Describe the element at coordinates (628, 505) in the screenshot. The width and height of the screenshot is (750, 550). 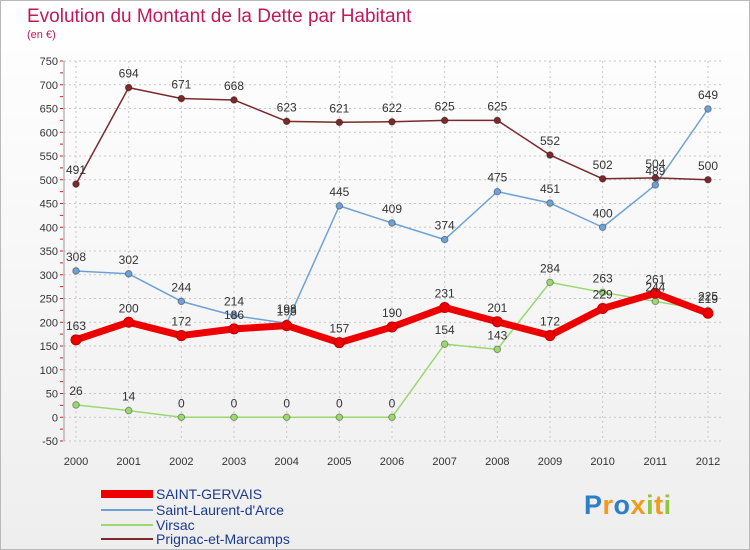
I see `proxiti-logo: Proxiti` at that location.